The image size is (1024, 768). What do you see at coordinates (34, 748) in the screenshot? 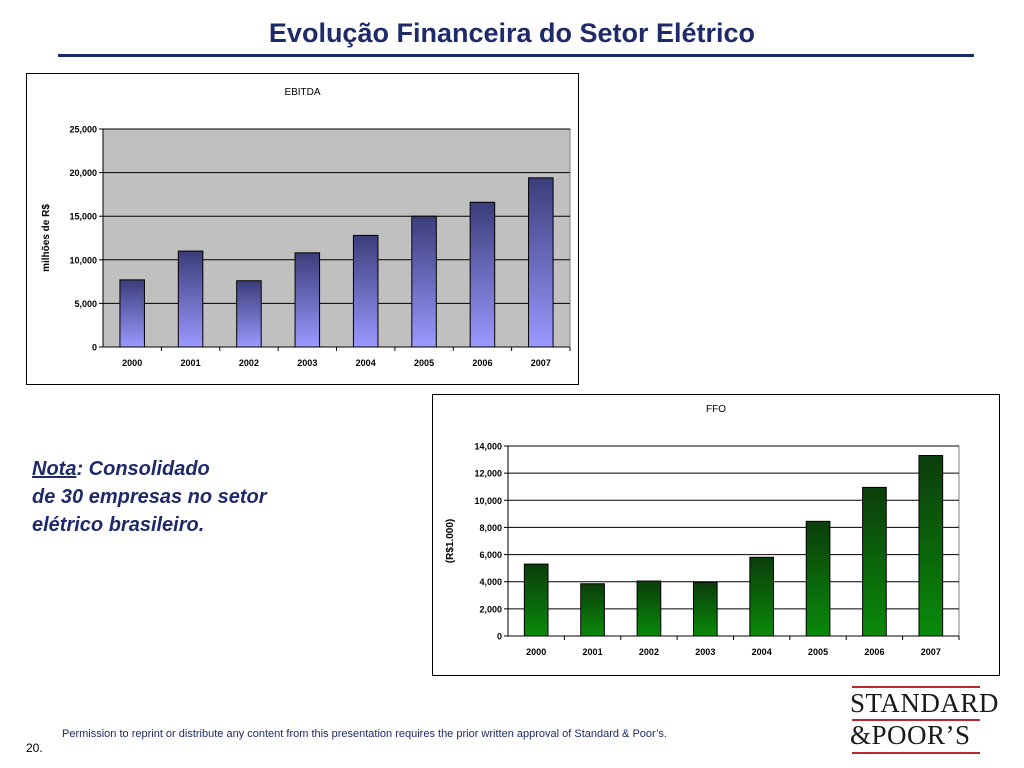
I see `page-number: 20.` at bounding box center [34, 748].